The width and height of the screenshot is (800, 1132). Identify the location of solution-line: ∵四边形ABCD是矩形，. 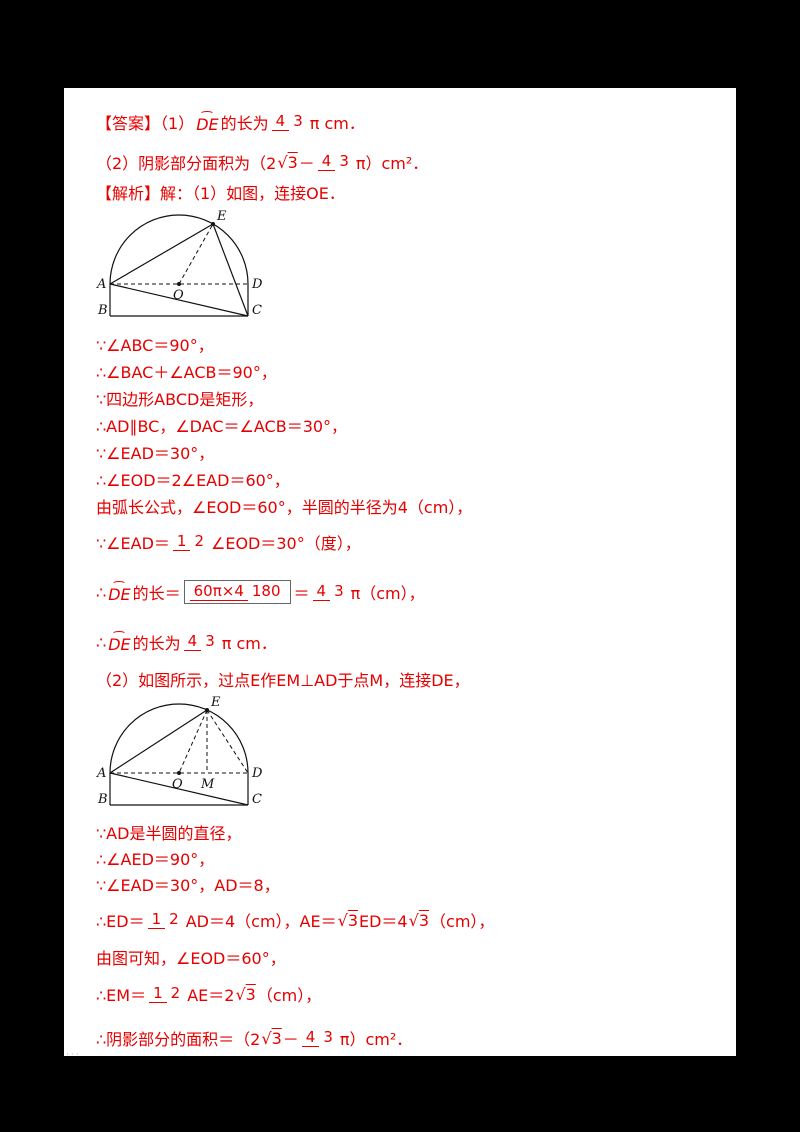
(400, 397).